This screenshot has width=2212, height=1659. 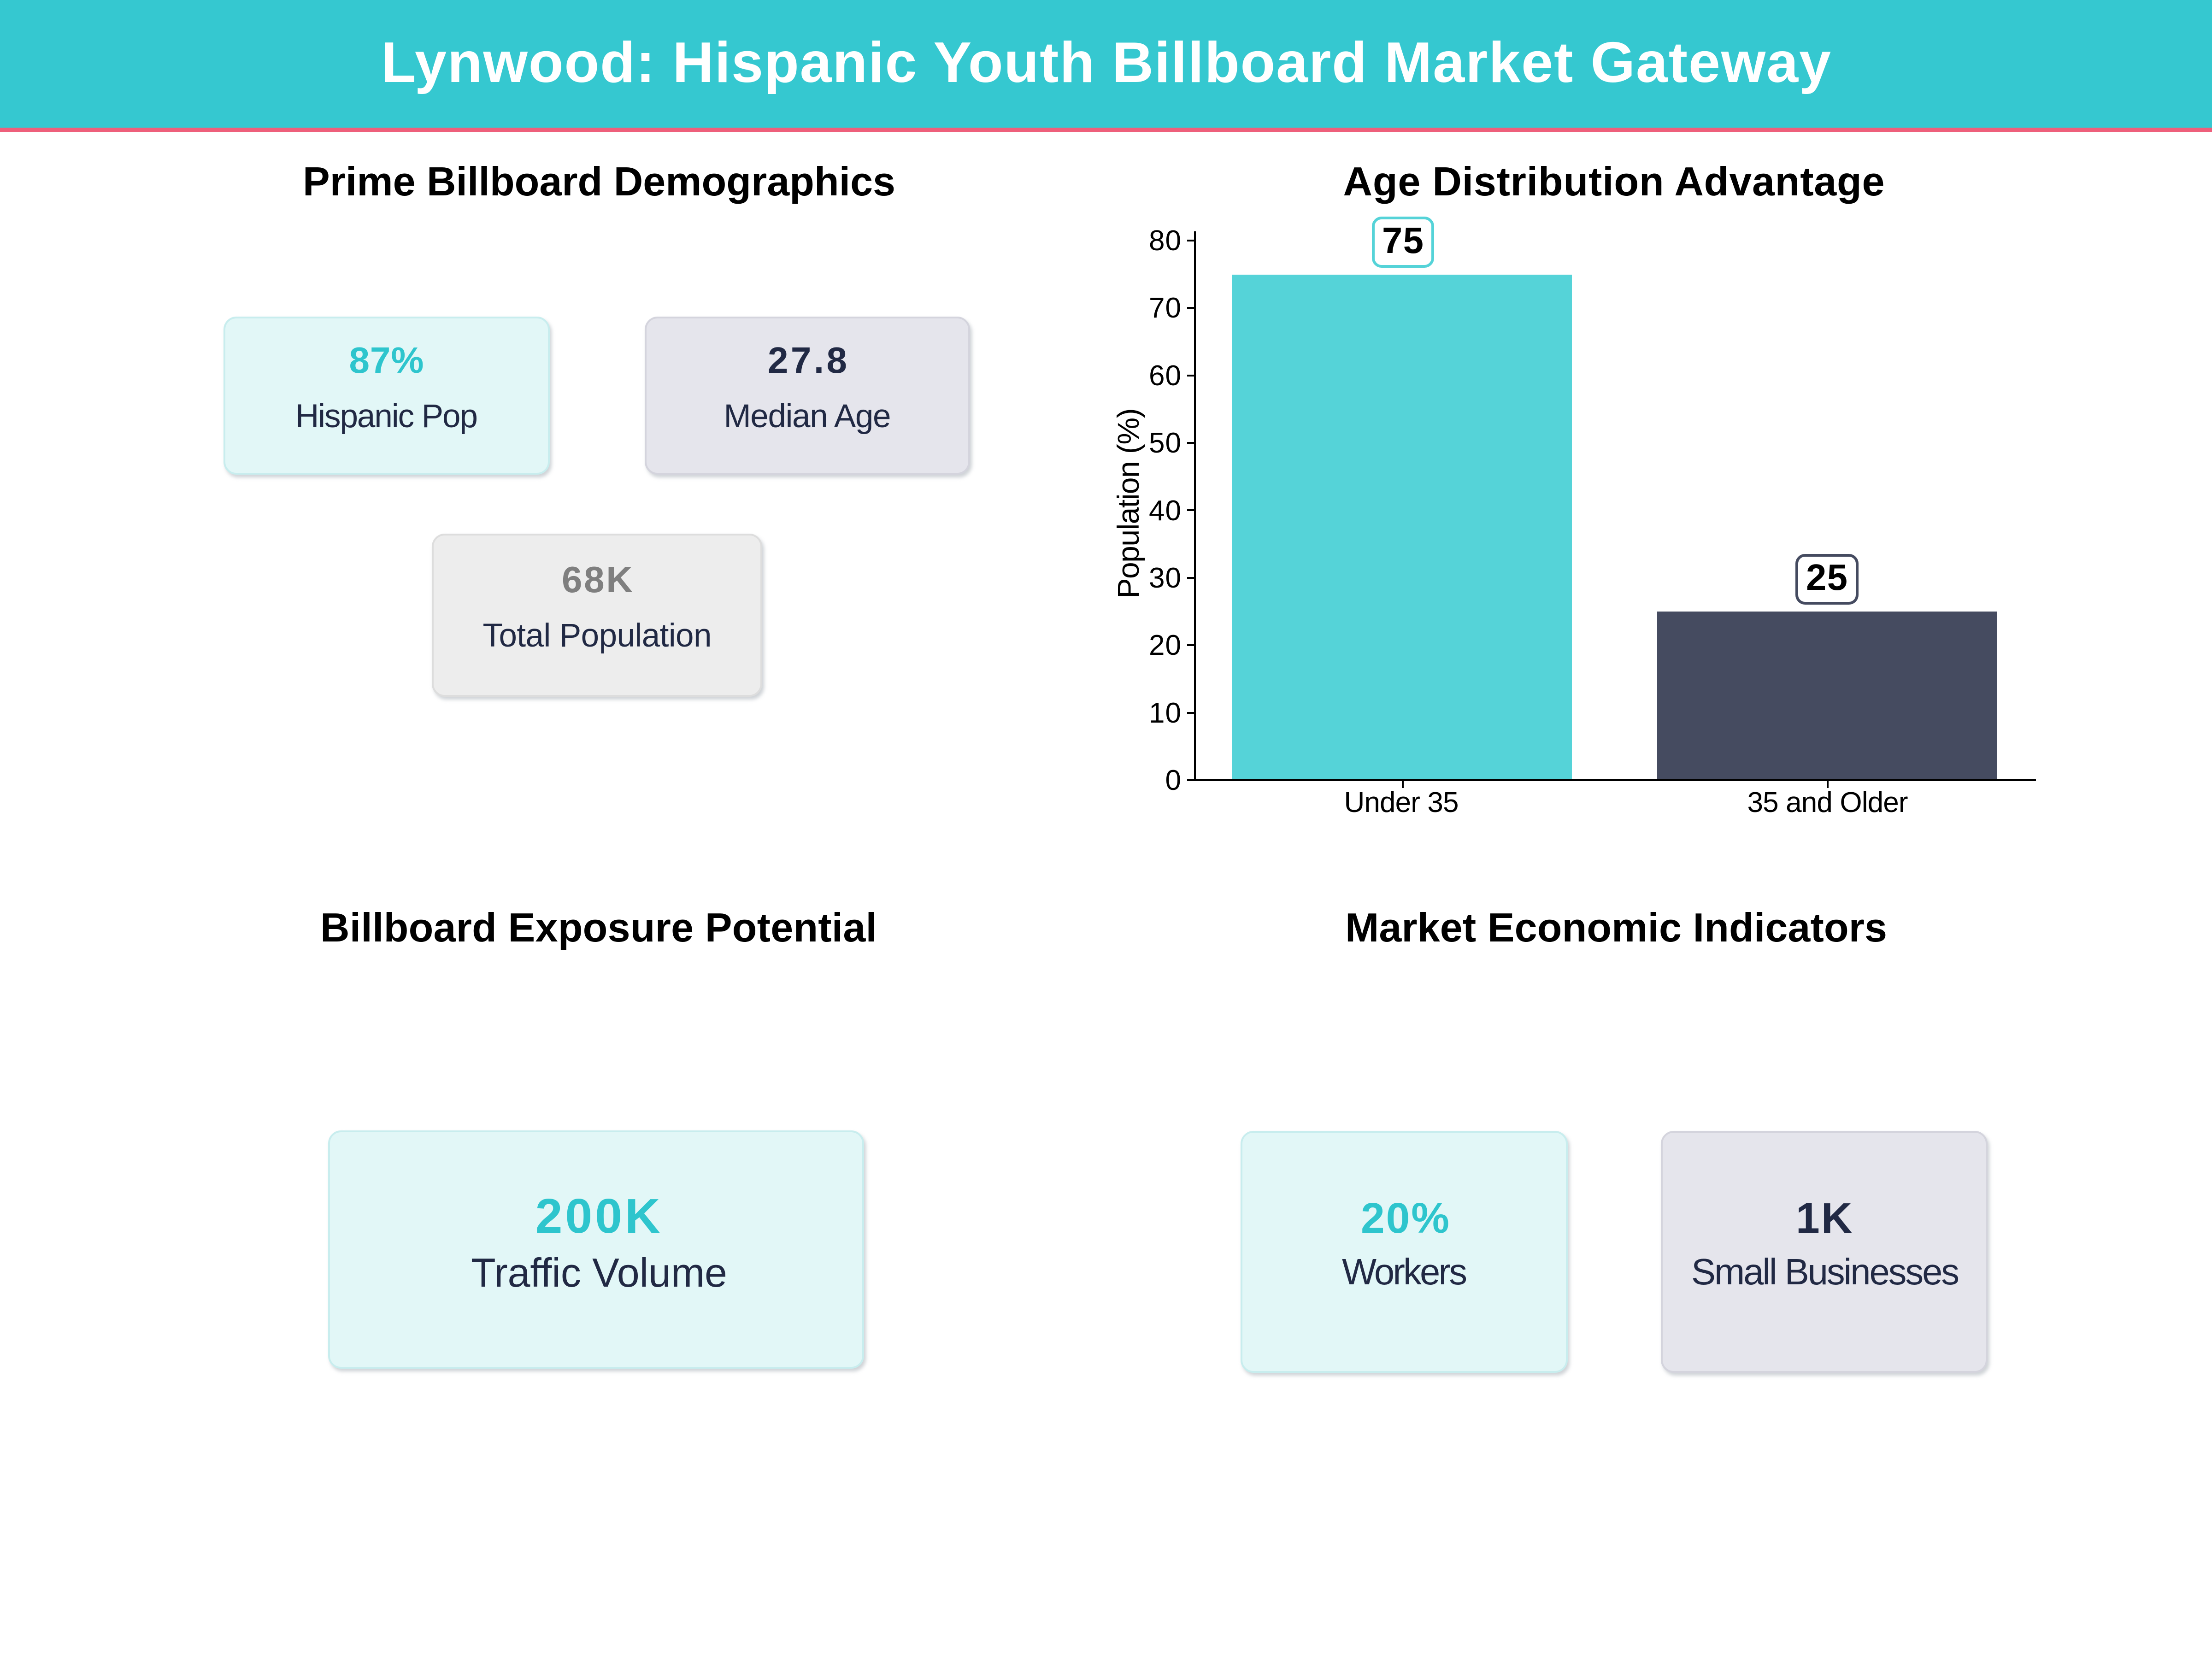 What do you see at coordinates (1165, 443) in the screenshot?
I see `svg-text: 50` at bounding box center [1165, 443].